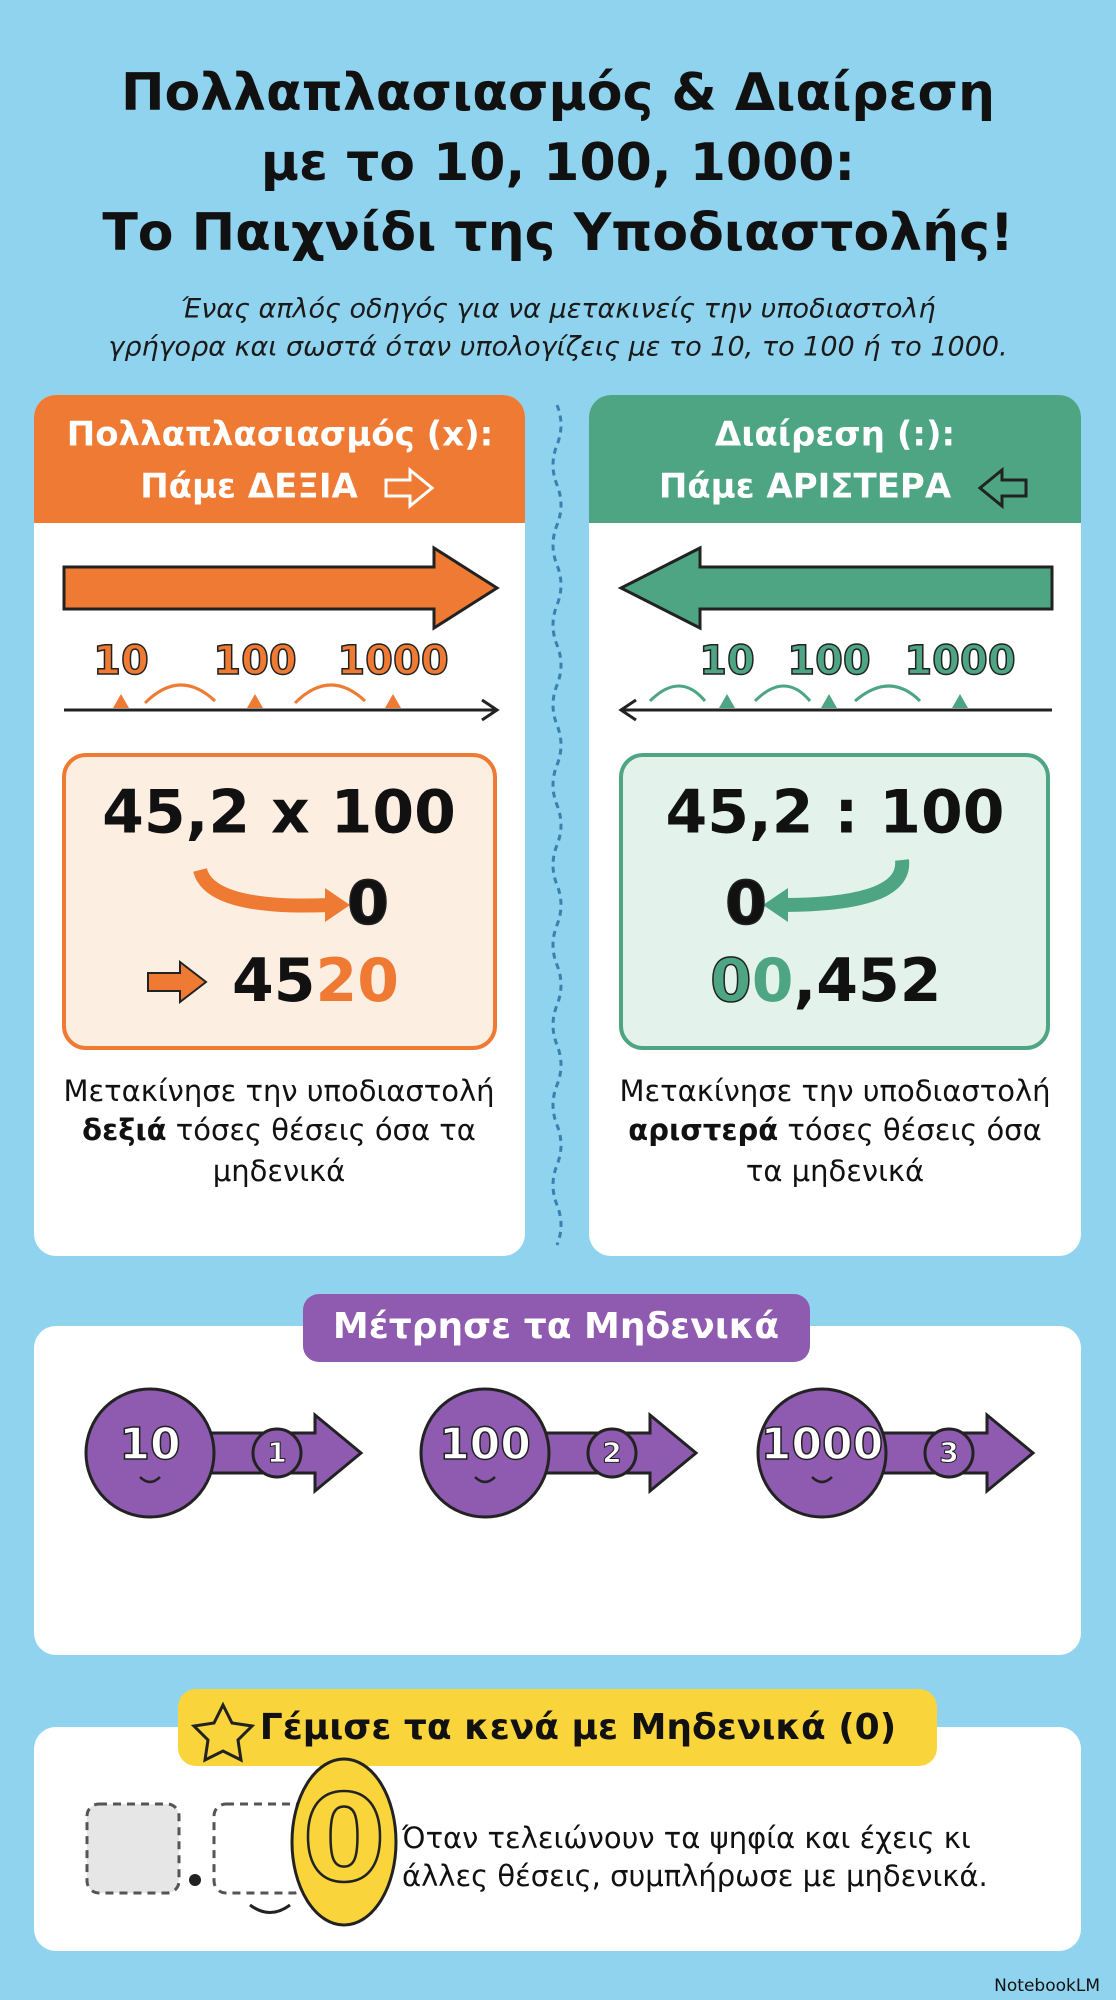 The width and height of the screenshot is (1116, 2000). What do you see at coordinates (835, 459) in the screenshot?
I see `divide-header` at bounding box center [835, 459].